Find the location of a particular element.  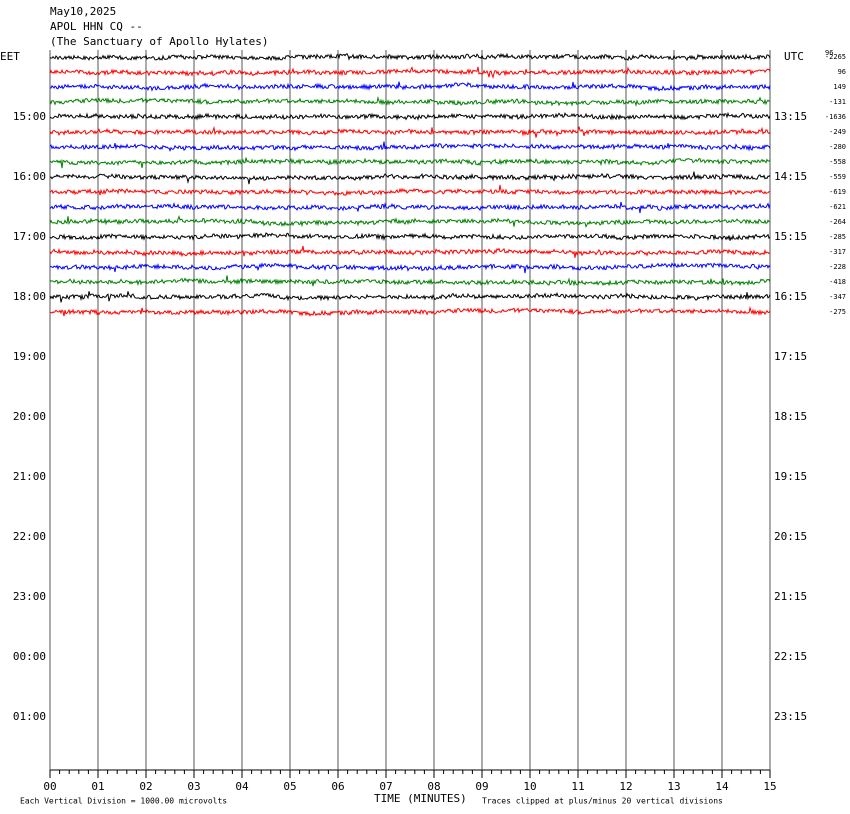

x-tick-label: 05 is located at coordinates (289, 786).